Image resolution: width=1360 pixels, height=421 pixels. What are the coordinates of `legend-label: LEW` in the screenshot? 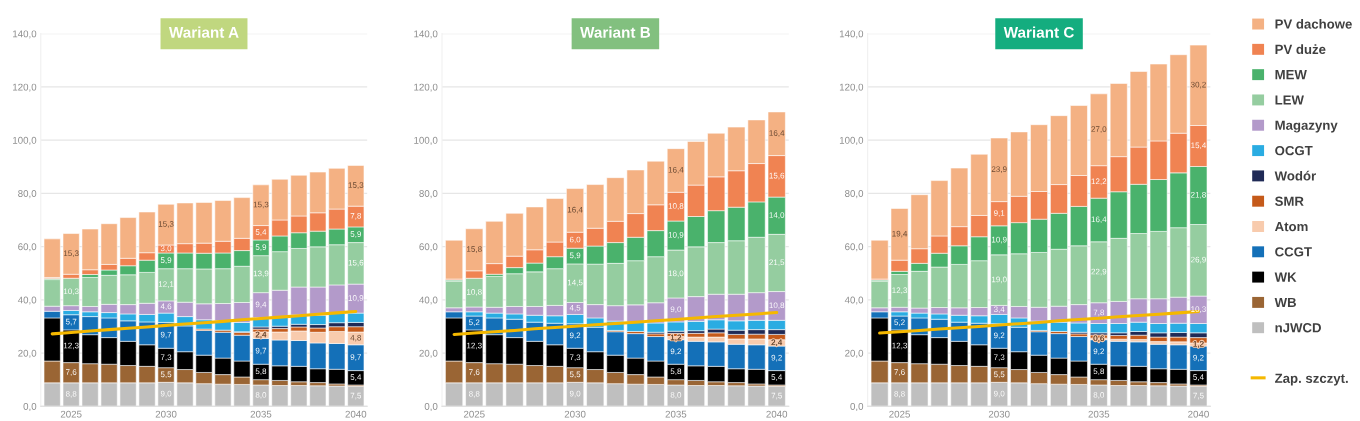 It's located at (1289, 100).